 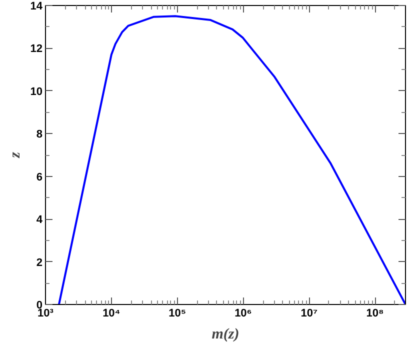 I want to click on y-tick-label: 10, so click(x=36, y=92).